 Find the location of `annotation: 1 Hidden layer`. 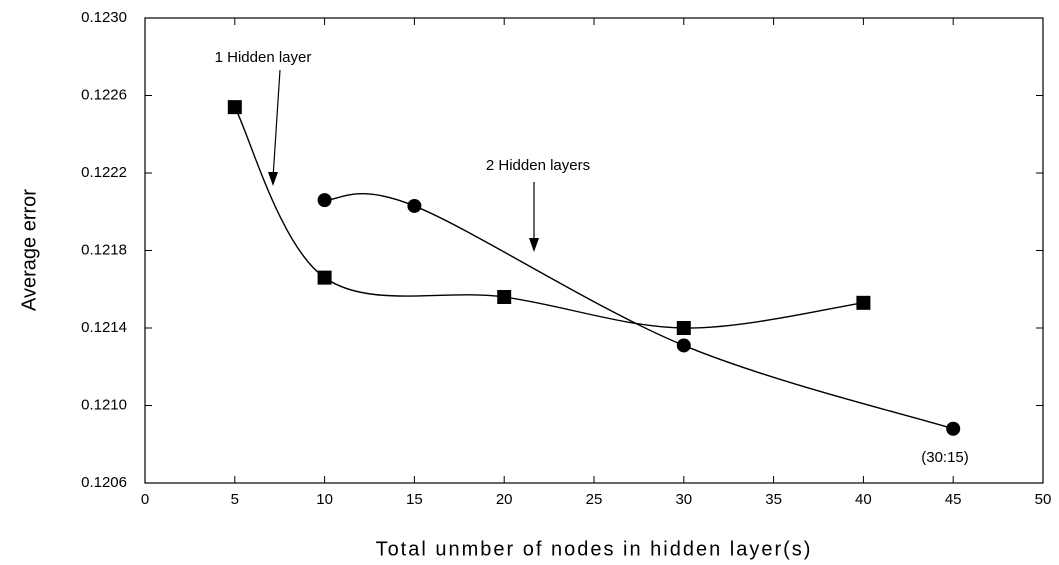

annotation: 1 Hidden layer is located at coordinates (263, 57).